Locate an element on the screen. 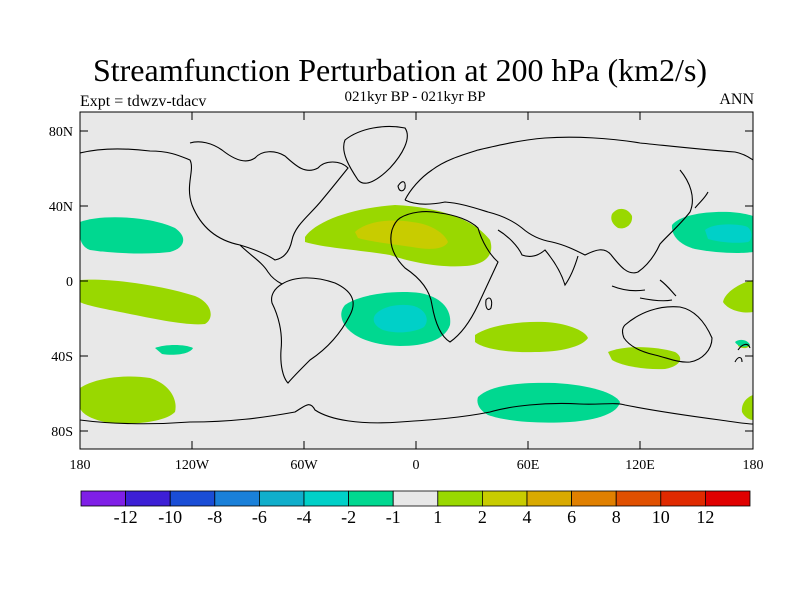  coastline-africa is located at coordinates (444, 277).